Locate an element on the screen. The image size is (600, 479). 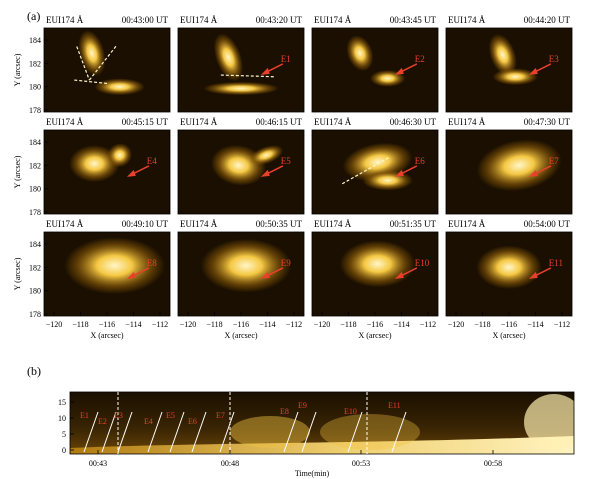
x-tick-label: 00:53 is located at coordinates (361, 463).